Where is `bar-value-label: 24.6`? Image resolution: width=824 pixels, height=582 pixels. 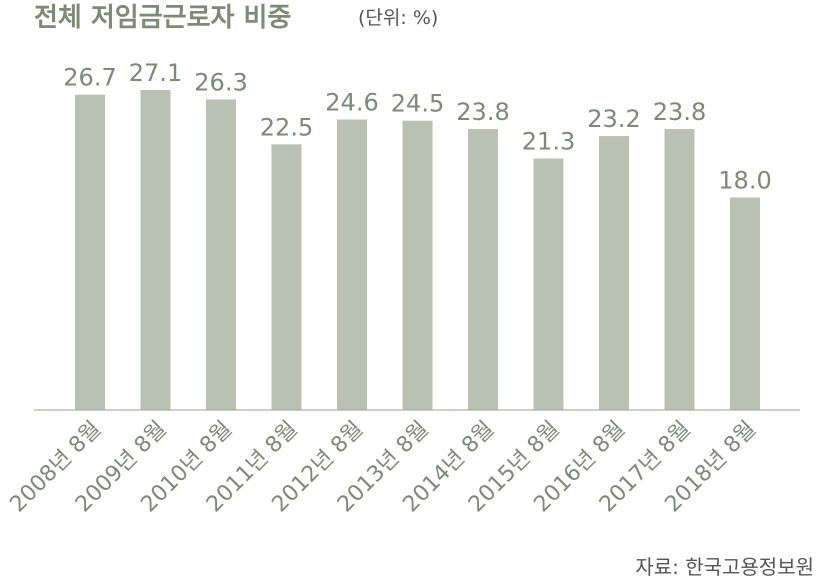 bar-value-label: 24.6 is located at coordinates (351, 103).